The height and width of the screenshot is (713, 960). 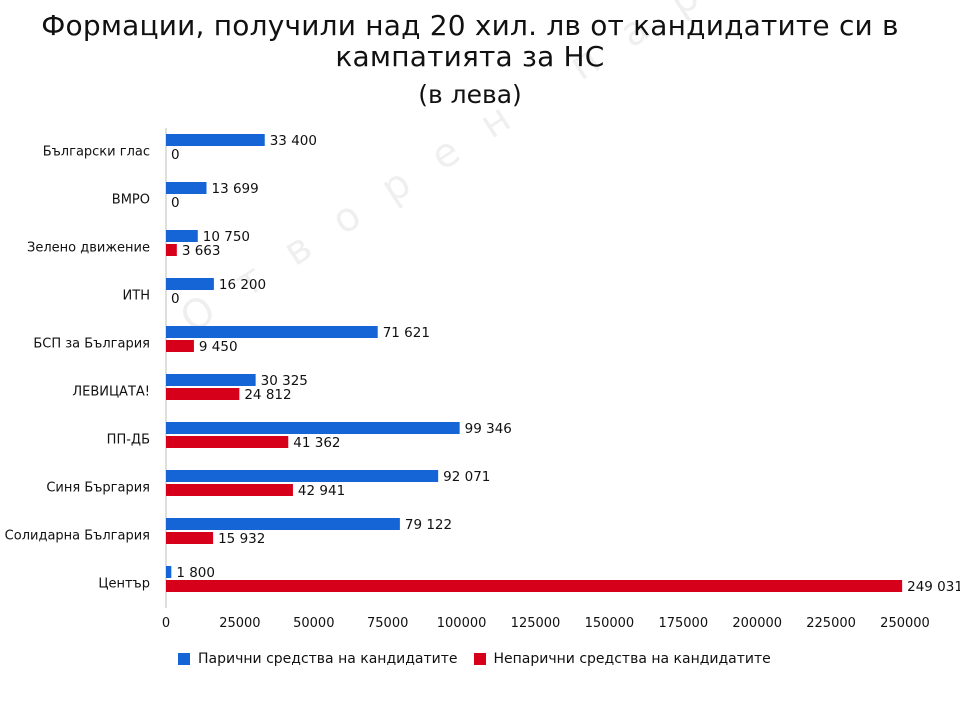 I want to click on x-tick-label: 175000, so click(x=683, y=623).